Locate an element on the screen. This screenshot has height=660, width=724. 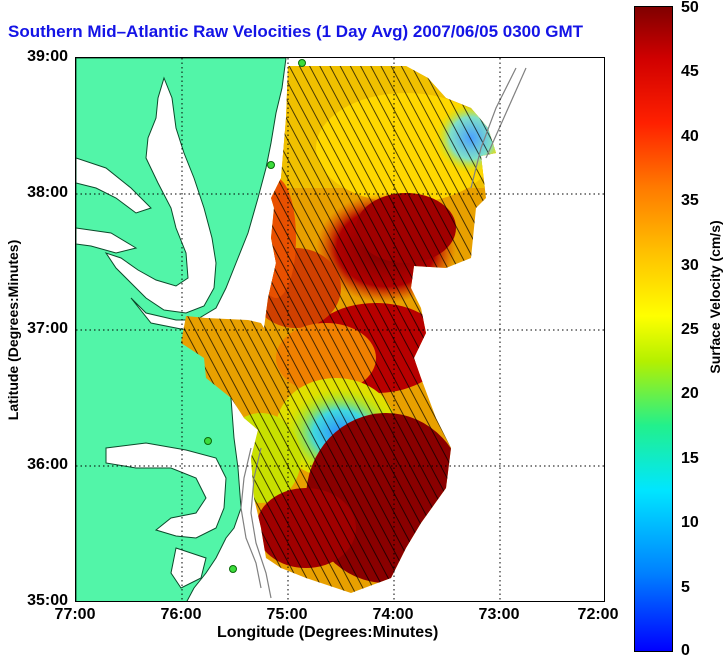
colorbar-tick-label: 30 is located at coordinates (690, 265).